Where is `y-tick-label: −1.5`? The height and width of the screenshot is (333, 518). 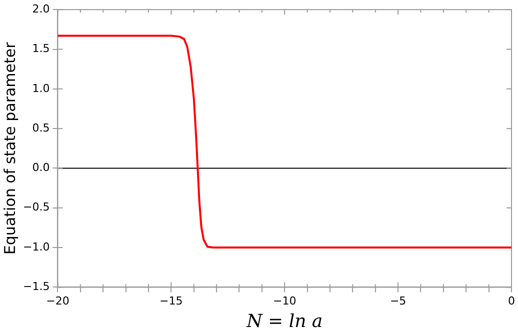 y-tick-label: −1.5 is located at coordinates (36, 287).